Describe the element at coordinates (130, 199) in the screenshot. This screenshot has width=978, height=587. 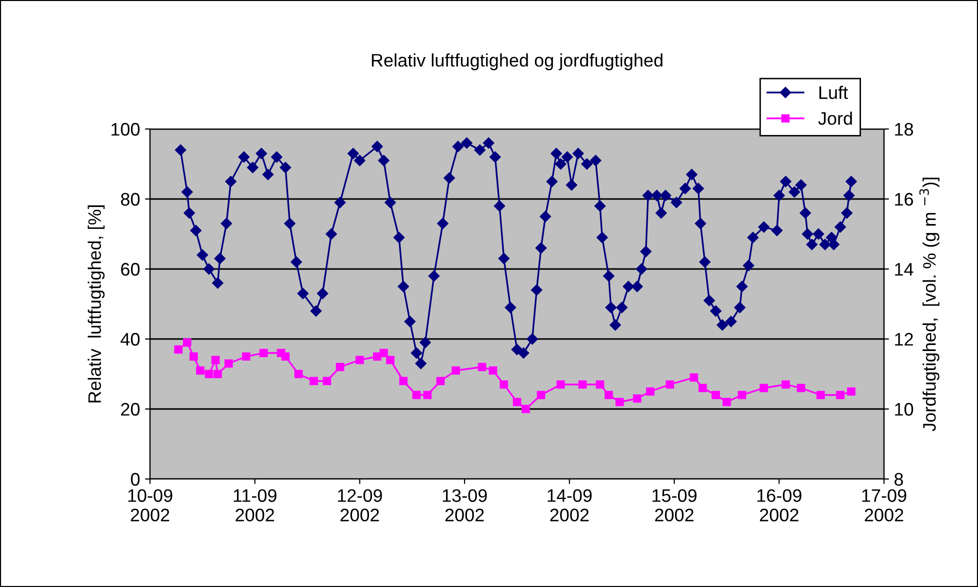
I see `y-tick-label: 80` at that location.